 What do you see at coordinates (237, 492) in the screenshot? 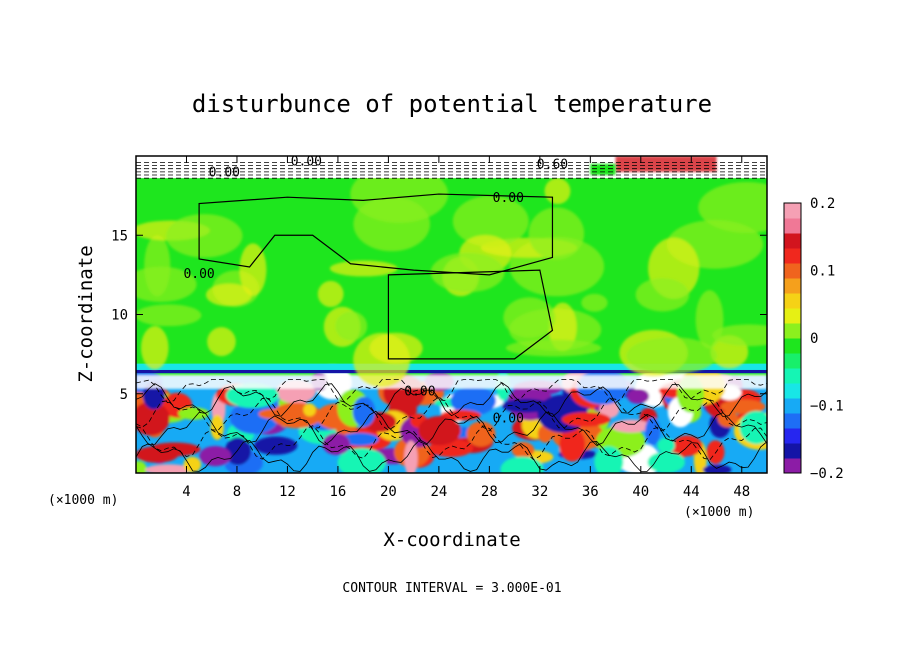
I see `x-tick-label: 8` at bounding box center [237, 492].